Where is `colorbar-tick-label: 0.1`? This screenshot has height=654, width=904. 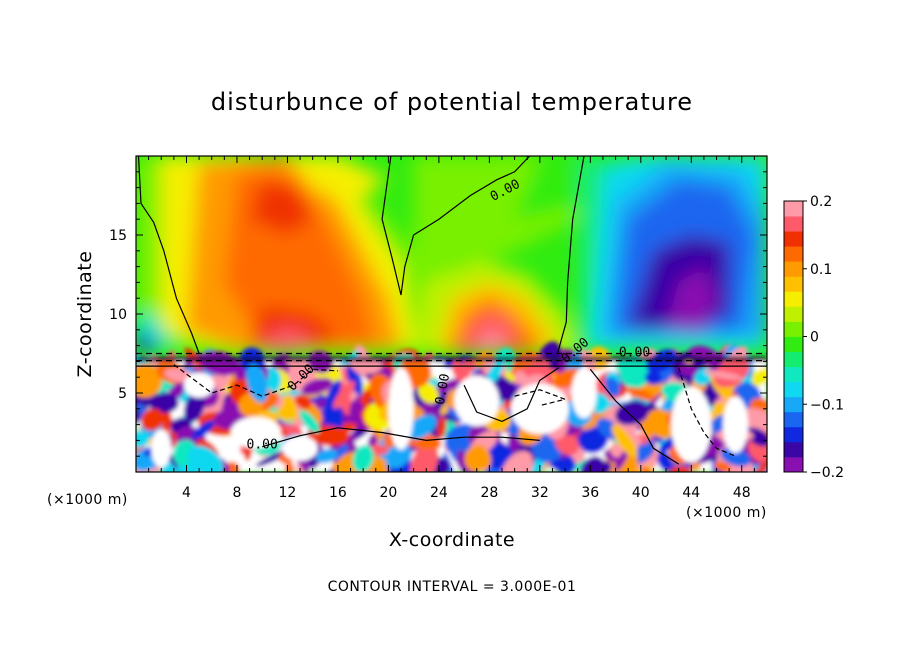
colorbar-tick-label: 0.1 is located at coordinates (821, 270).